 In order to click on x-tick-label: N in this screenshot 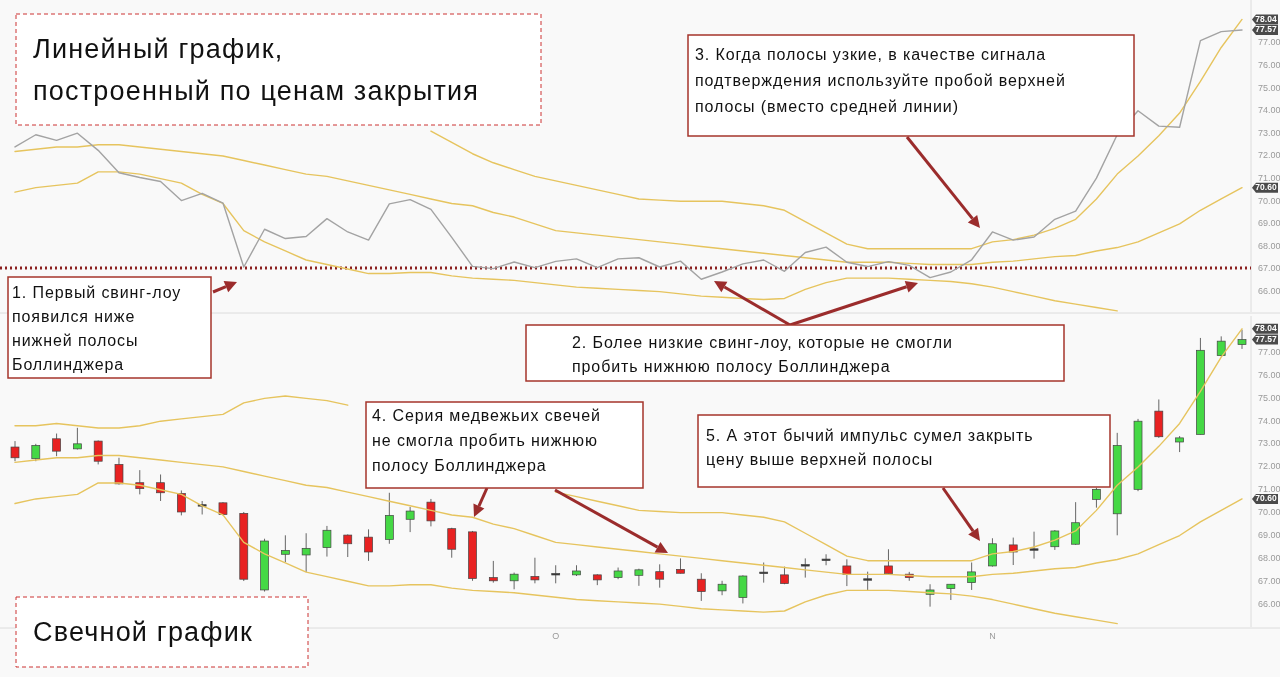, I will do `click(992, 636)`.